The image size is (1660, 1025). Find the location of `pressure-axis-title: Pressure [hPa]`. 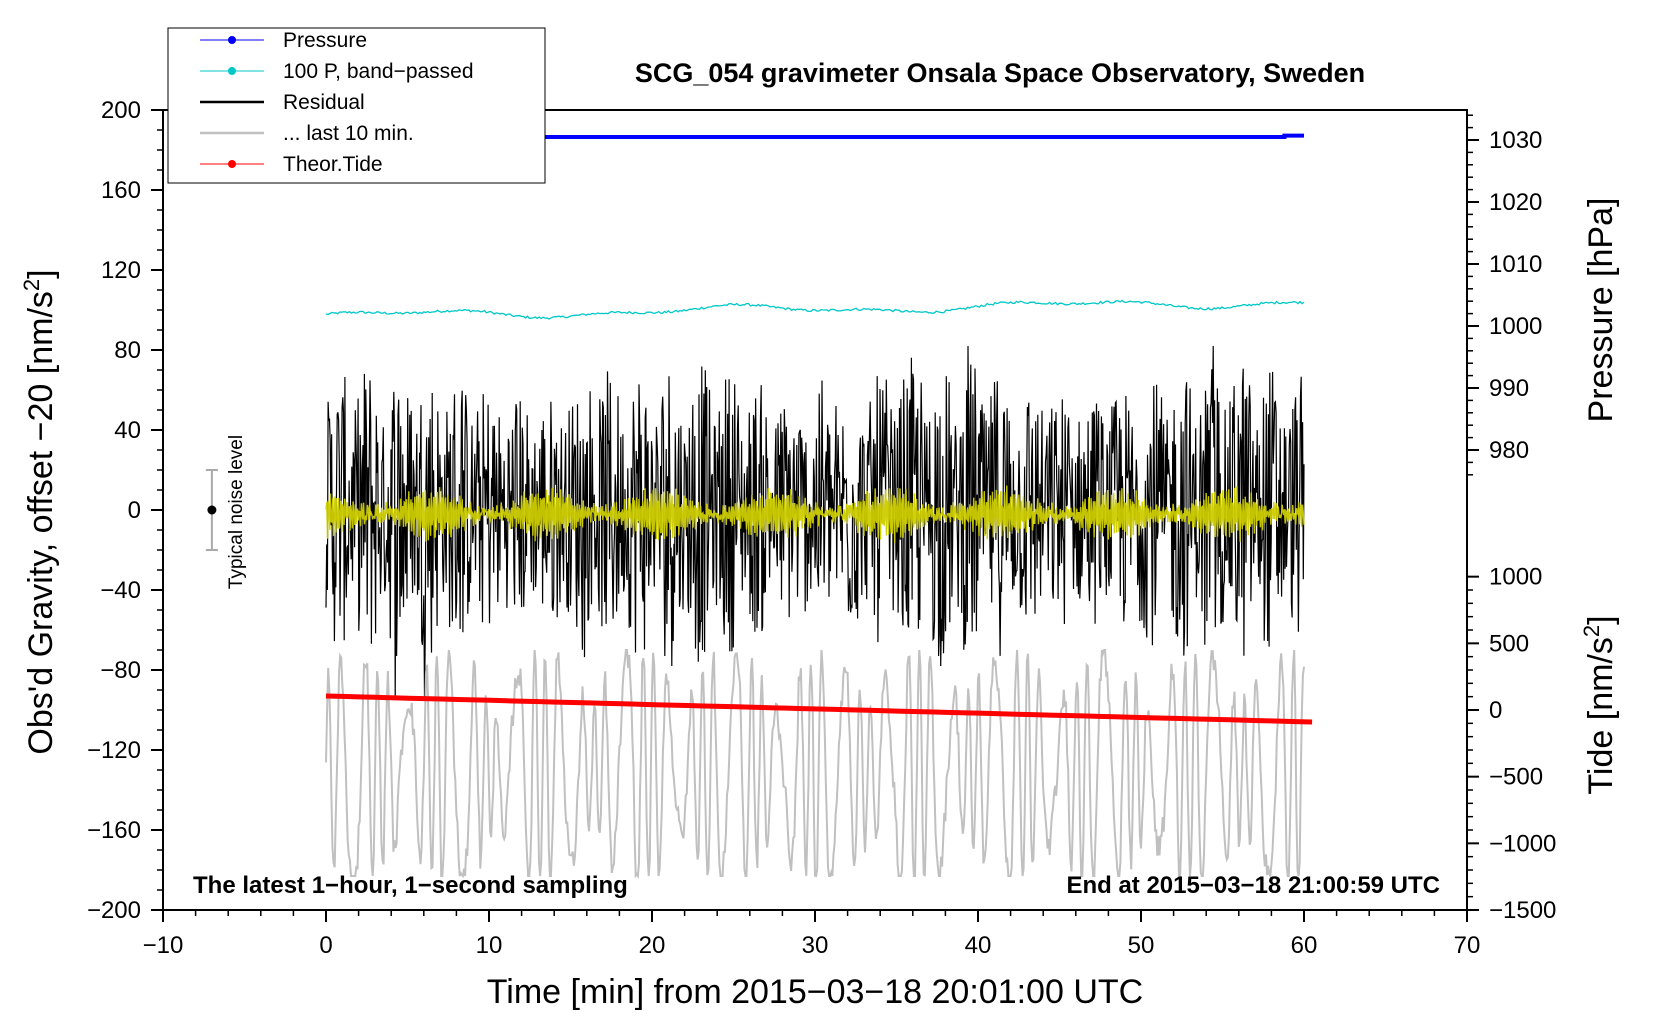

pressure-axis-title: Pressure [hPa] is located at coordinates (1601, 310).